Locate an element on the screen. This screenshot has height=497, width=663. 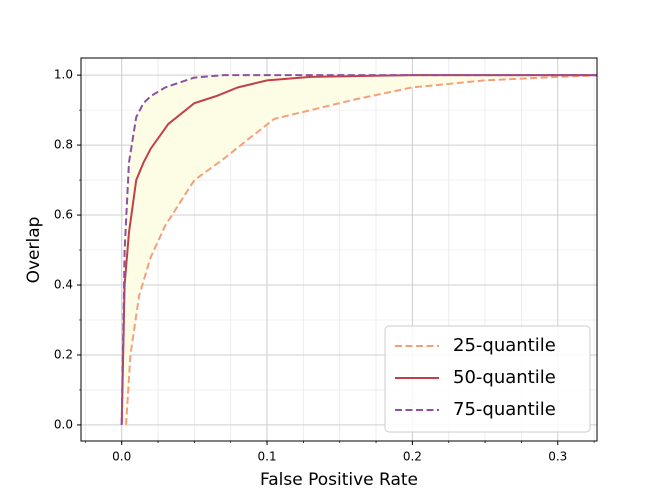
y-tick-label: 0.8 is located at coordinates (63, 145).